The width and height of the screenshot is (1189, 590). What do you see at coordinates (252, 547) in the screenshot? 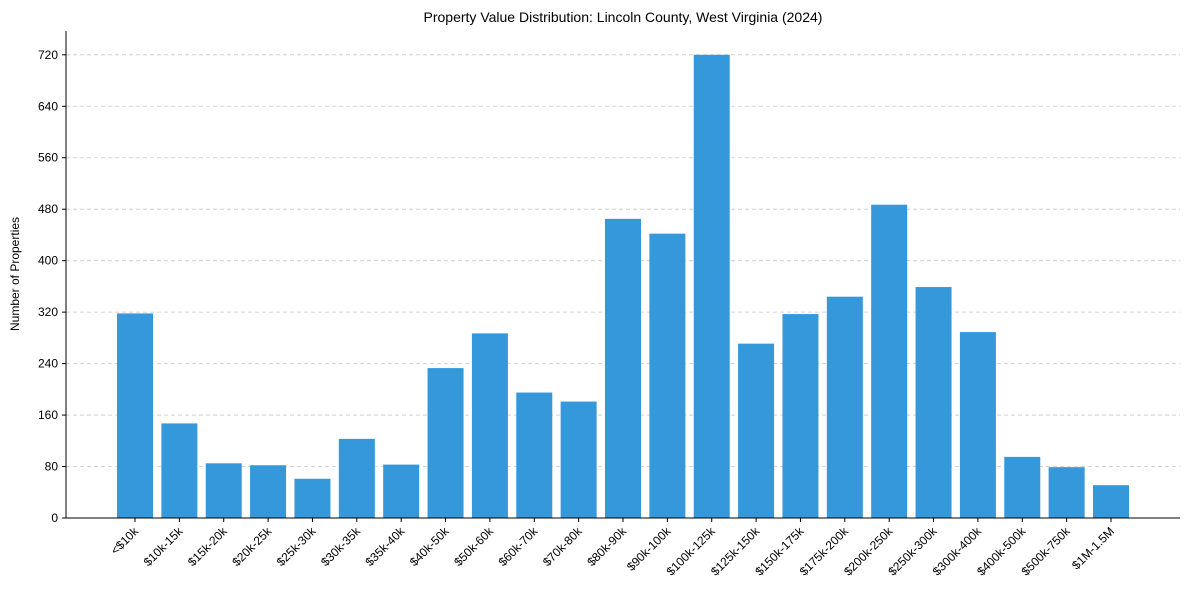
I see `x-tick-label: $20k-25k` at bounding box center [252, 547].